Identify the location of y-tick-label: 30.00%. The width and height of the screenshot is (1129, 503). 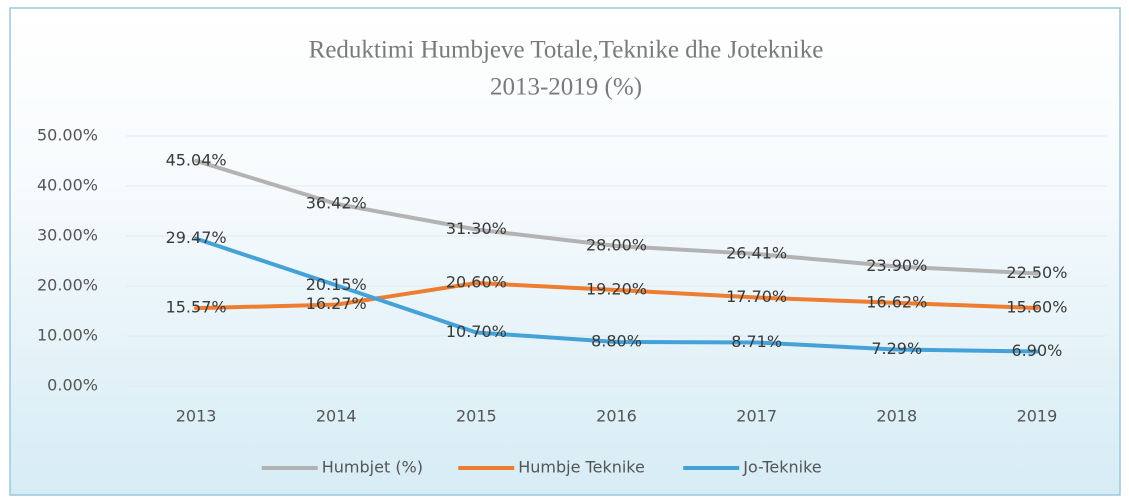
(67, 235).